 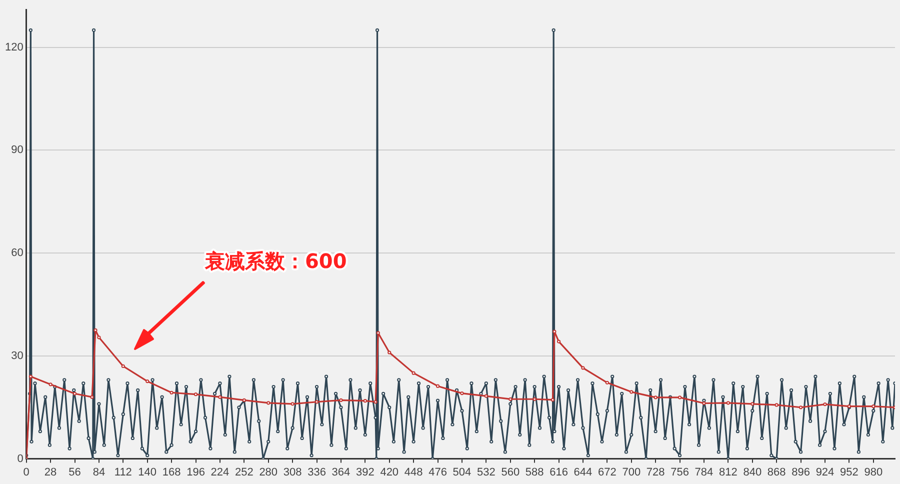 I want to click on x-tick-label: 980, so click(x=873, y=472).